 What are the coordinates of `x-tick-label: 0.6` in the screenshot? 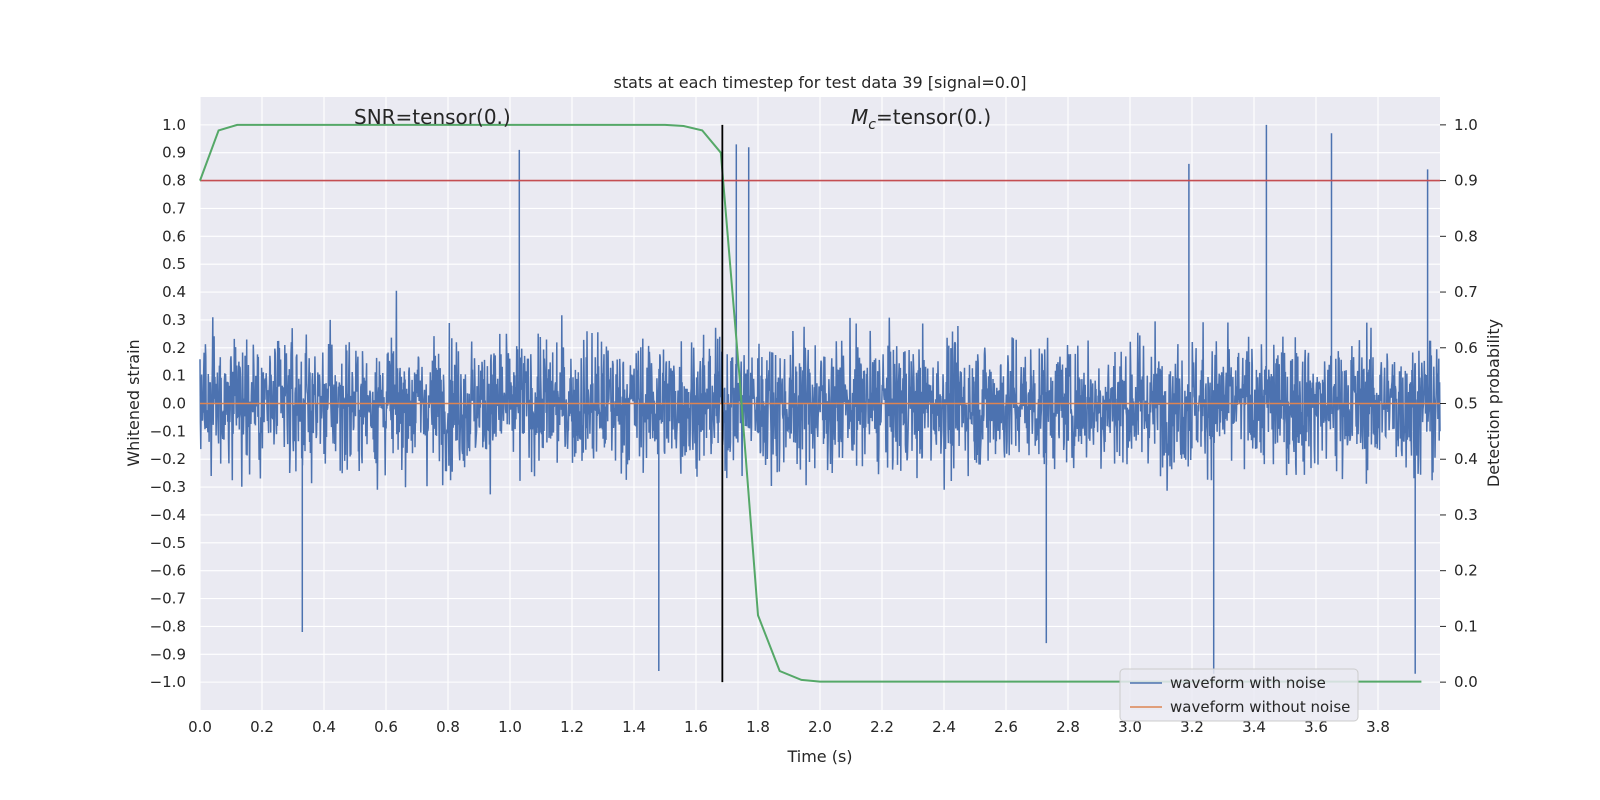 It's located at (386, 727).